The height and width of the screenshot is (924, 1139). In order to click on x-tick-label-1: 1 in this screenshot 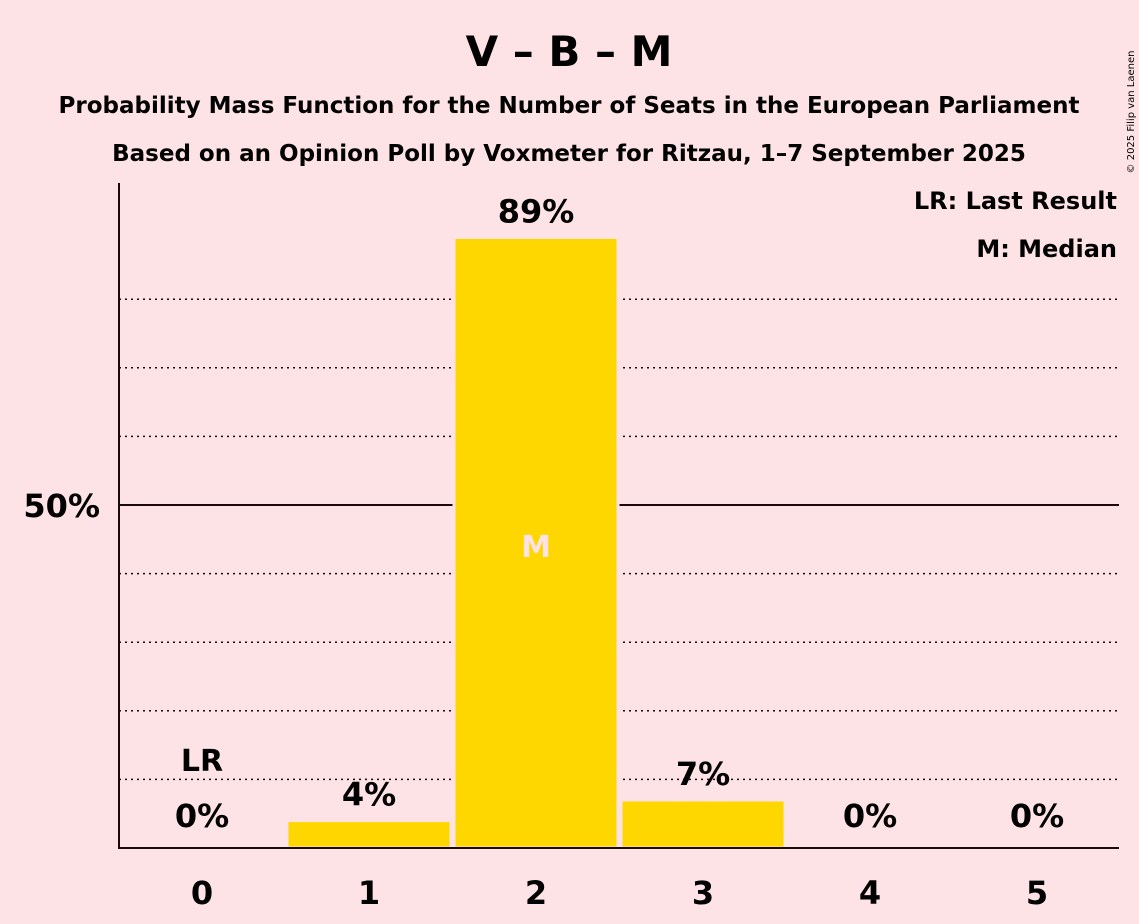, I will do `click(369, 893)`.